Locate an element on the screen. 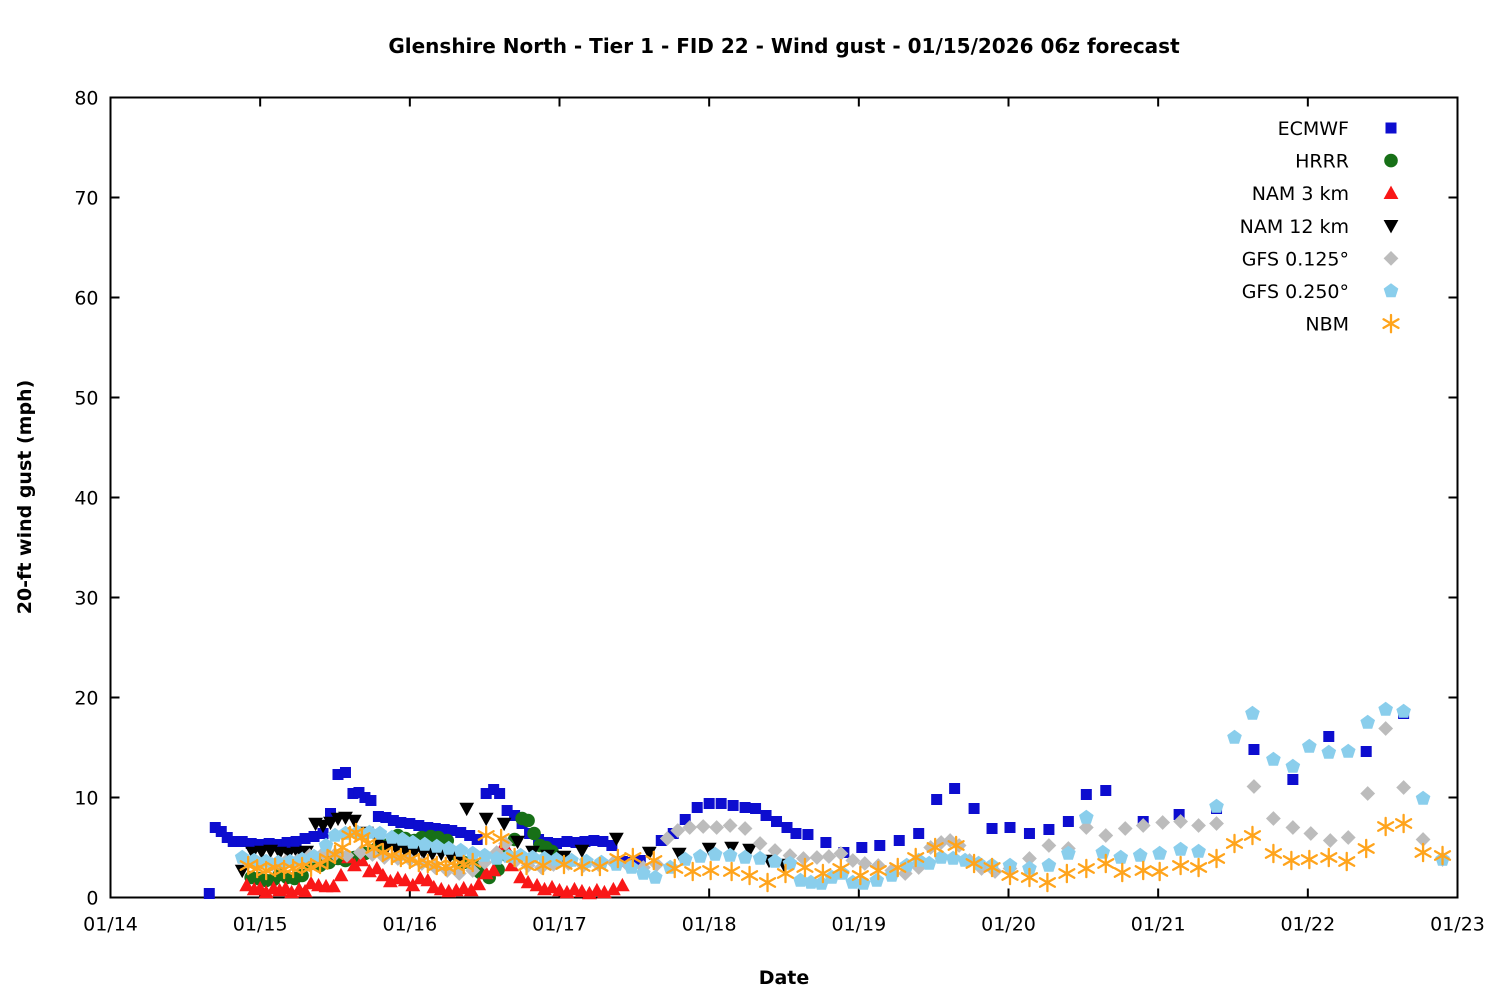 The width and height of the screenshot is (1500, 1000). legend-item-nam-12-km: NAM 12 km is located at coordinates (1319, 227).